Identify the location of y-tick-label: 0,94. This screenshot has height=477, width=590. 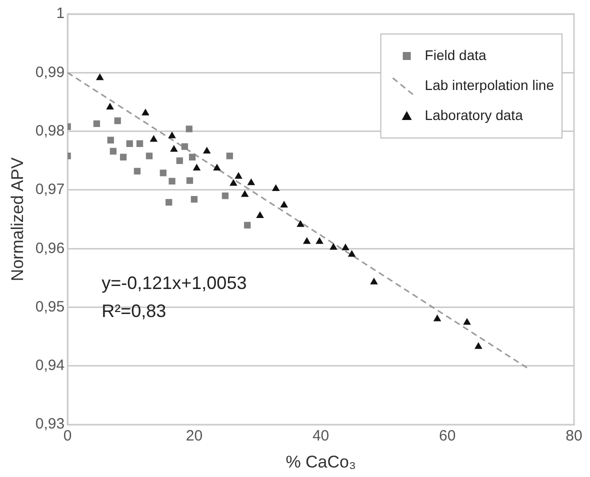
(50, 365).